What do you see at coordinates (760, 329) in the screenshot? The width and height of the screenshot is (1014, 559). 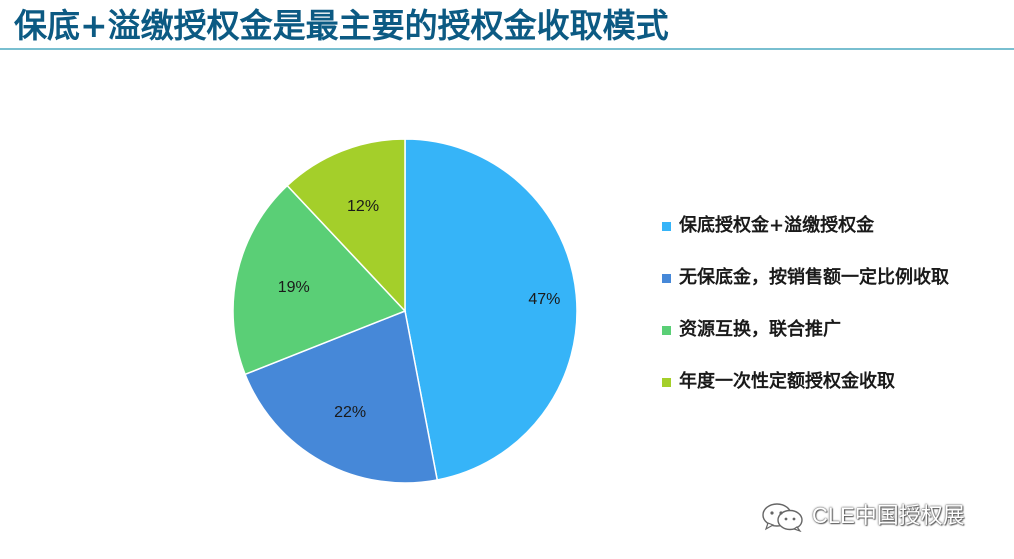 I see `legend-label: 资源互换，联合推广` at bounding box center [760, 329].